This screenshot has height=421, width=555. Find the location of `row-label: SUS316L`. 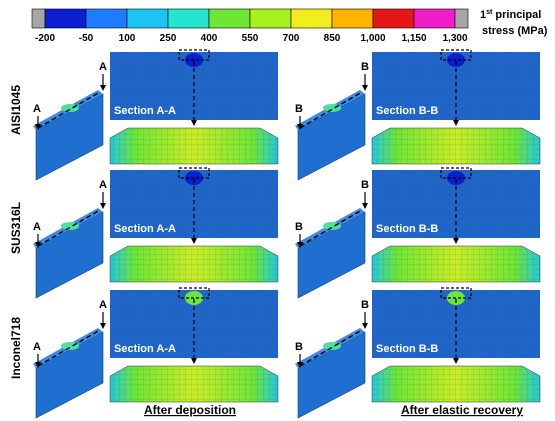

row-label: SUS316L is located at coordinates (16, 228).